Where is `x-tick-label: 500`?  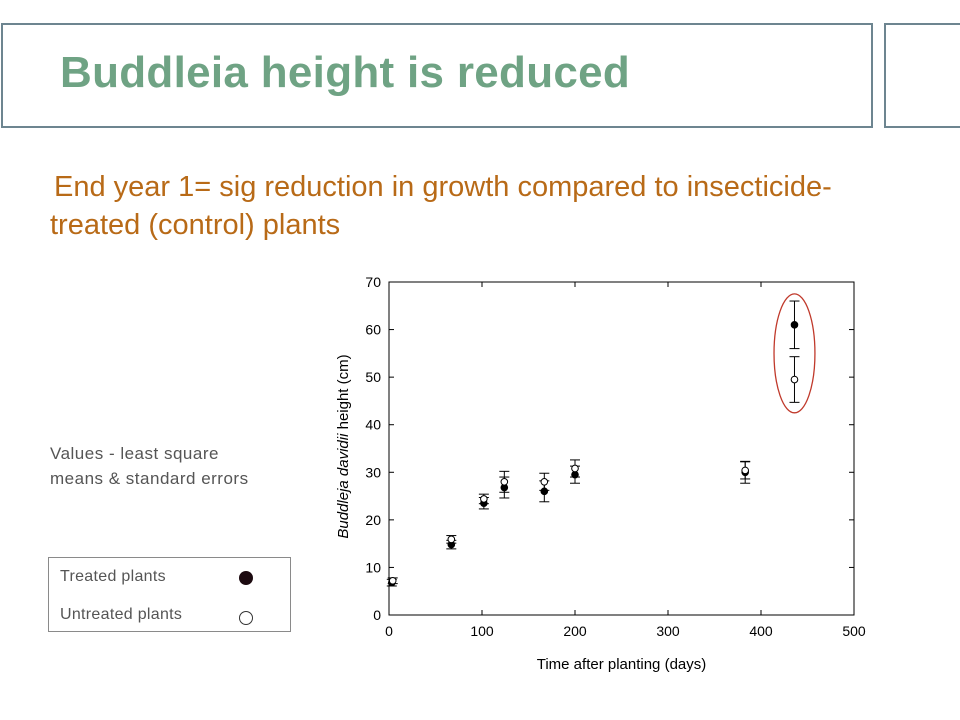 x-tick-label: 500 is located at coordinates (854, 631).